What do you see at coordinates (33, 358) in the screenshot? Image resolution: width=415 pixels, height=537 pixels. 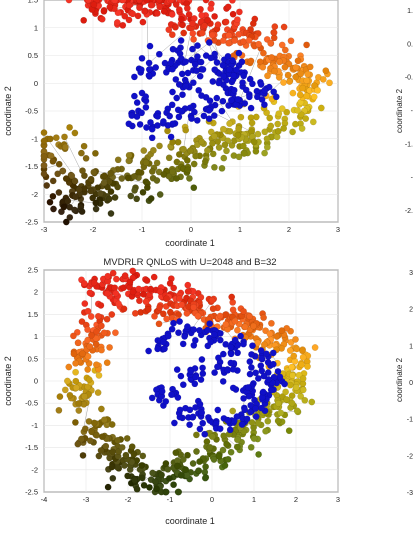 I see `y-tick-label: 0.5` at bounding box center [33, 358].